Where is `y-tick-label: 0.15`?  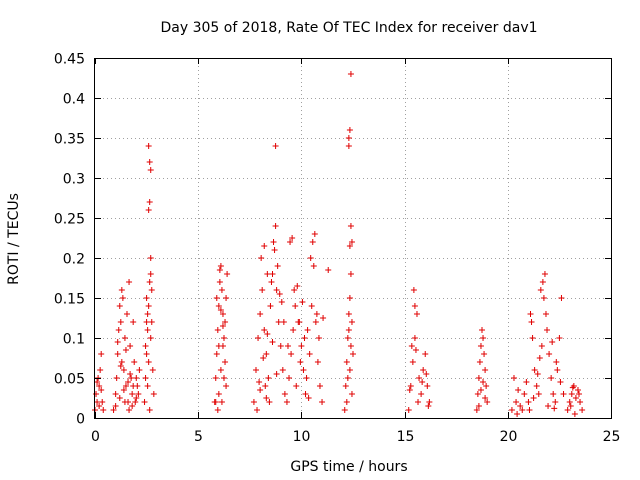 y-tick-label: 0.15 is located at coordinates (69, 300).